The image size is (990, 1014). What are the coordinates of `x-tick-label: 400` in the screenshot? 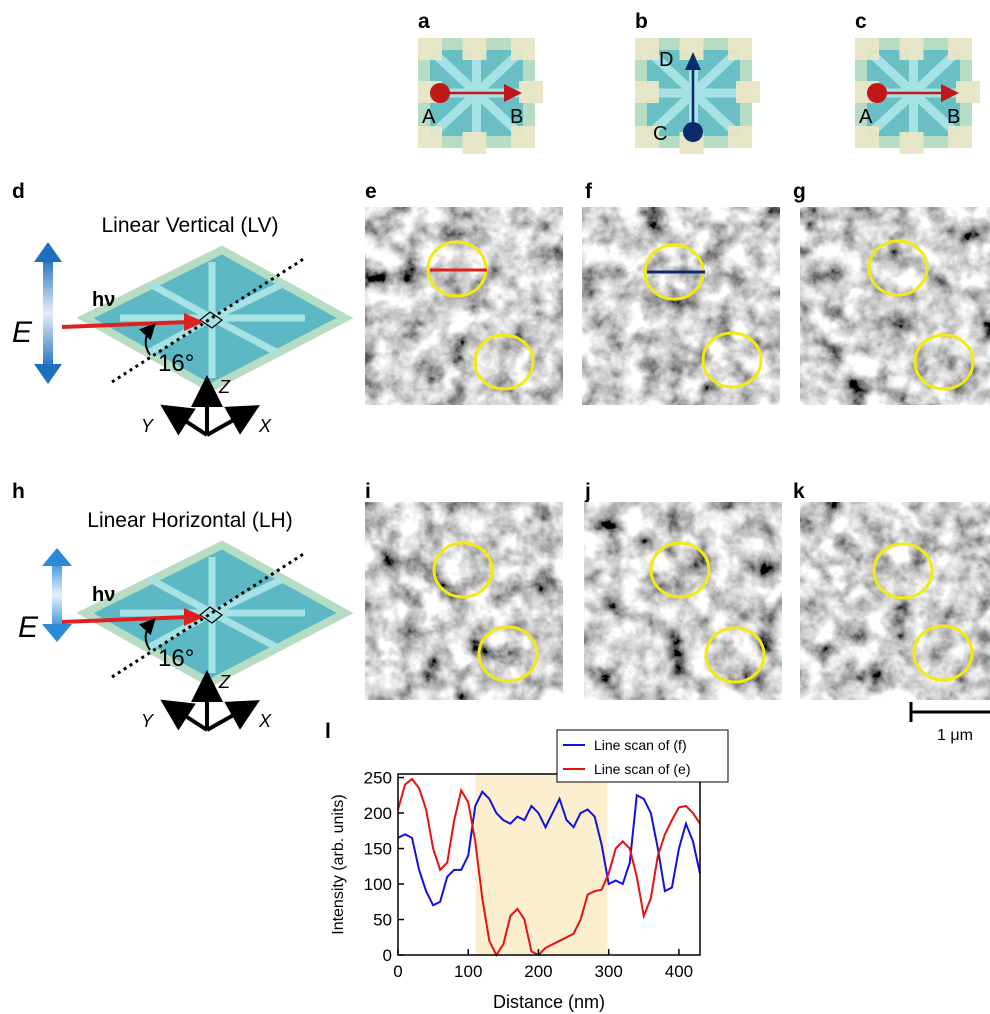 It's located at (679, 971).